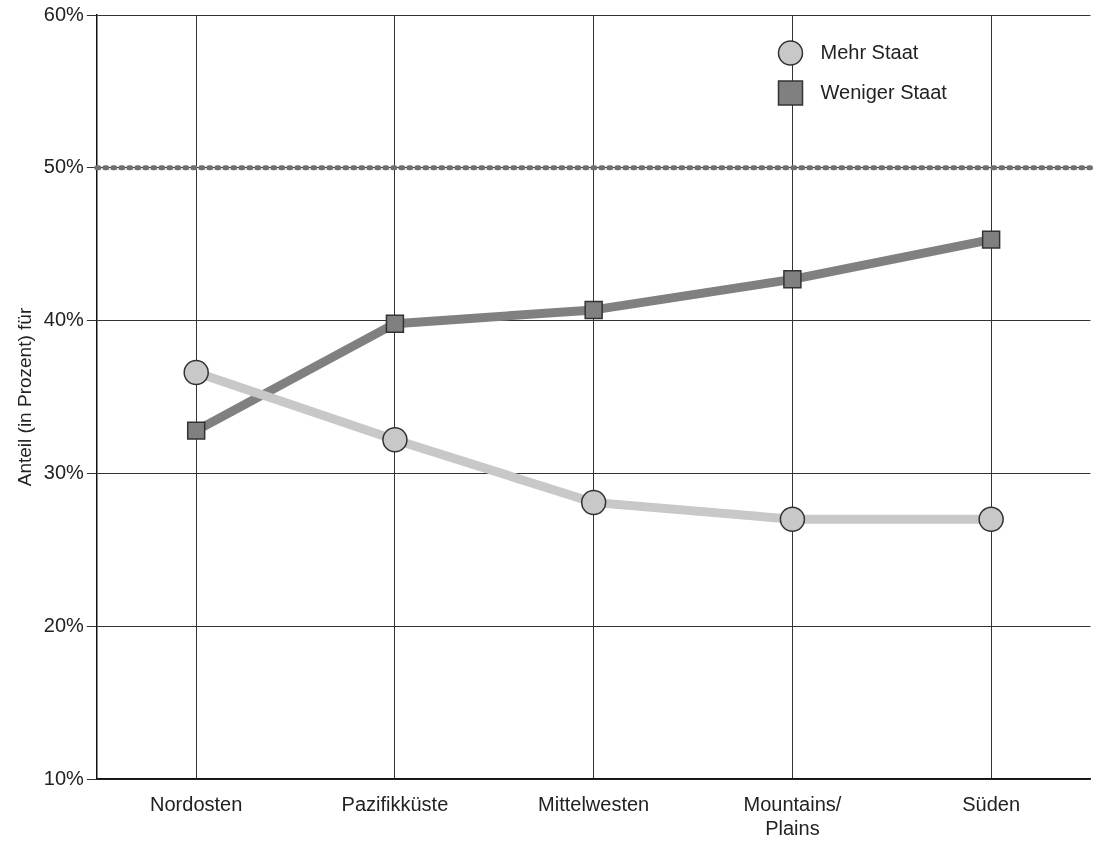  Describe the element at coordinates (24, 397) in the screenshot. I see `y-axis-title: Anteil (in Prozent) für` at that location.